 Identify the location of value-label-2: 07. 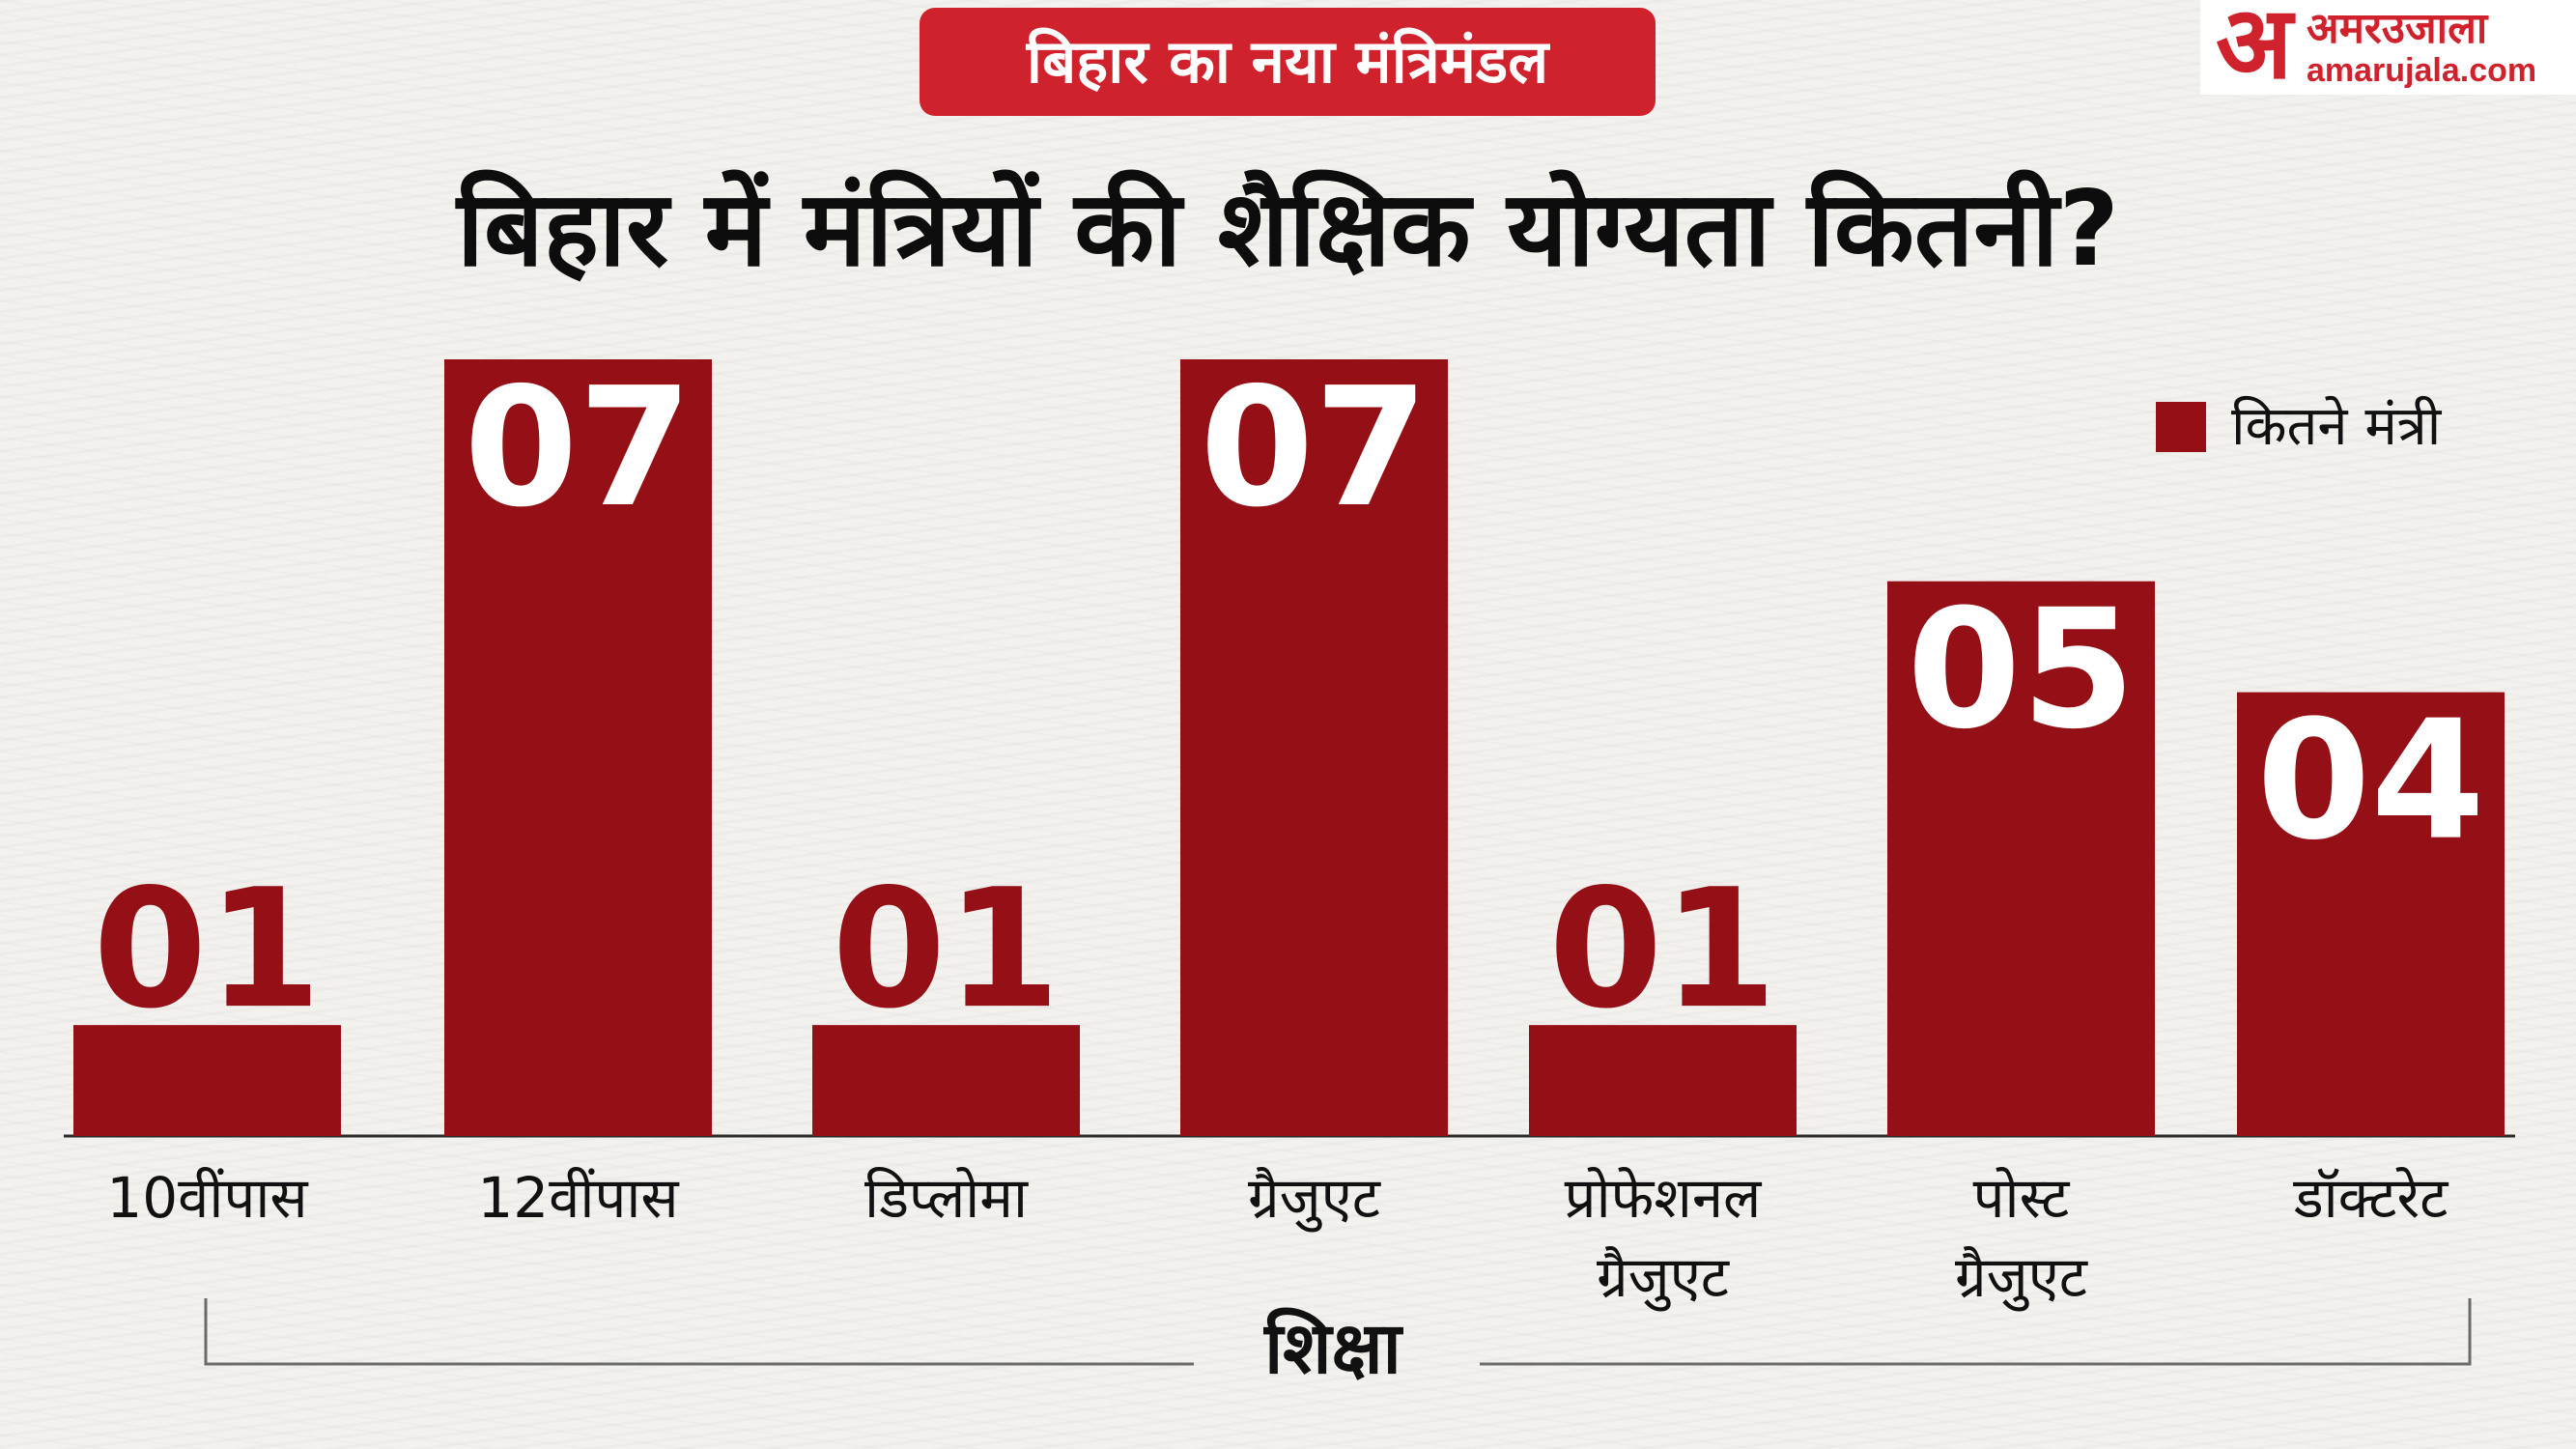
(578, 448).